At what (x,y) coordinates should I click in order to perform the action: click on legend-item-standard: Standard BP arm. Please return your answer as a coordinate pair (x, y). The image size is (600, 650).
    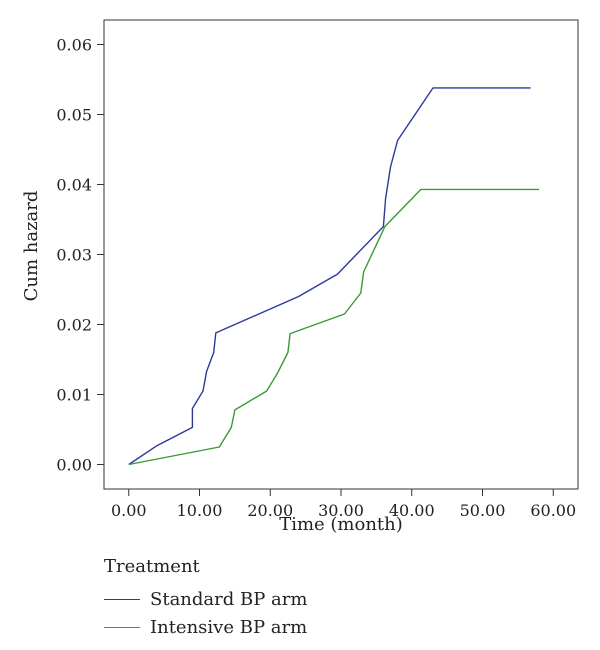
    Looking at the image, I should click on (205, 599).